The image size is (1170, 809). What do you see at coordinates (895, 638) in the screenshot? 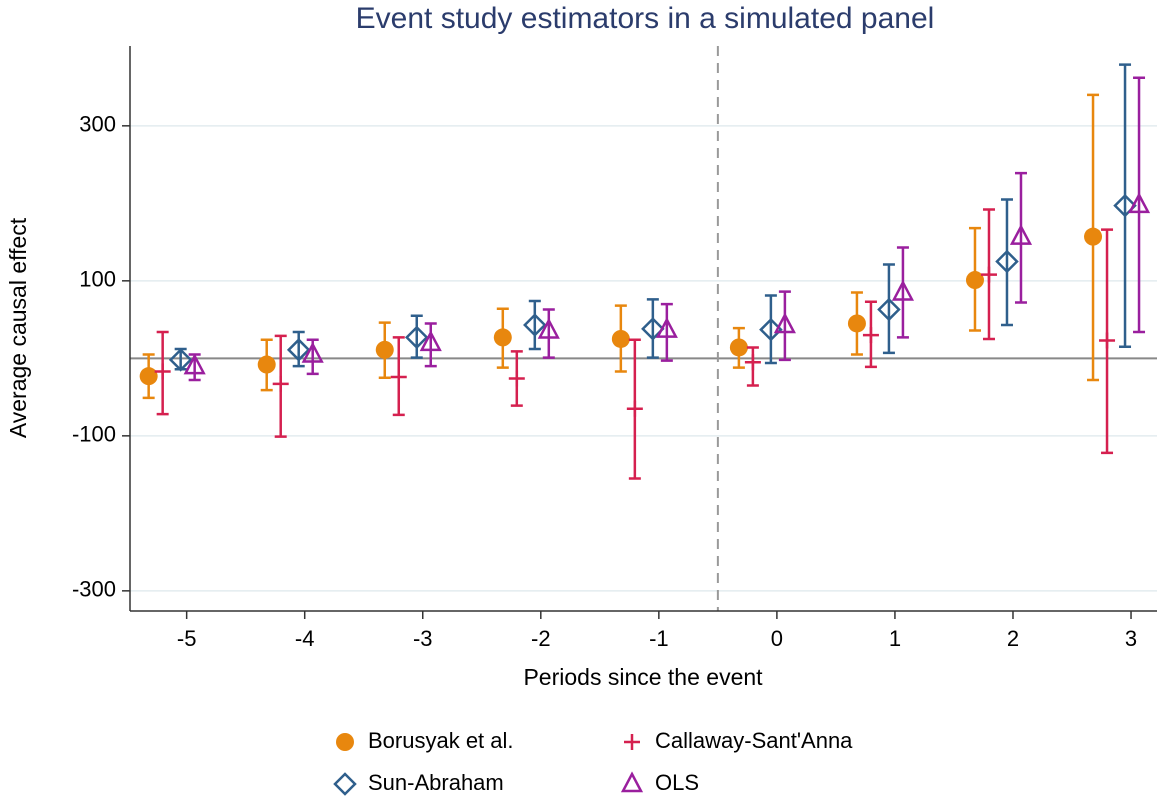
I see `x-tick-label: 1` at bounding box center [895, 638].